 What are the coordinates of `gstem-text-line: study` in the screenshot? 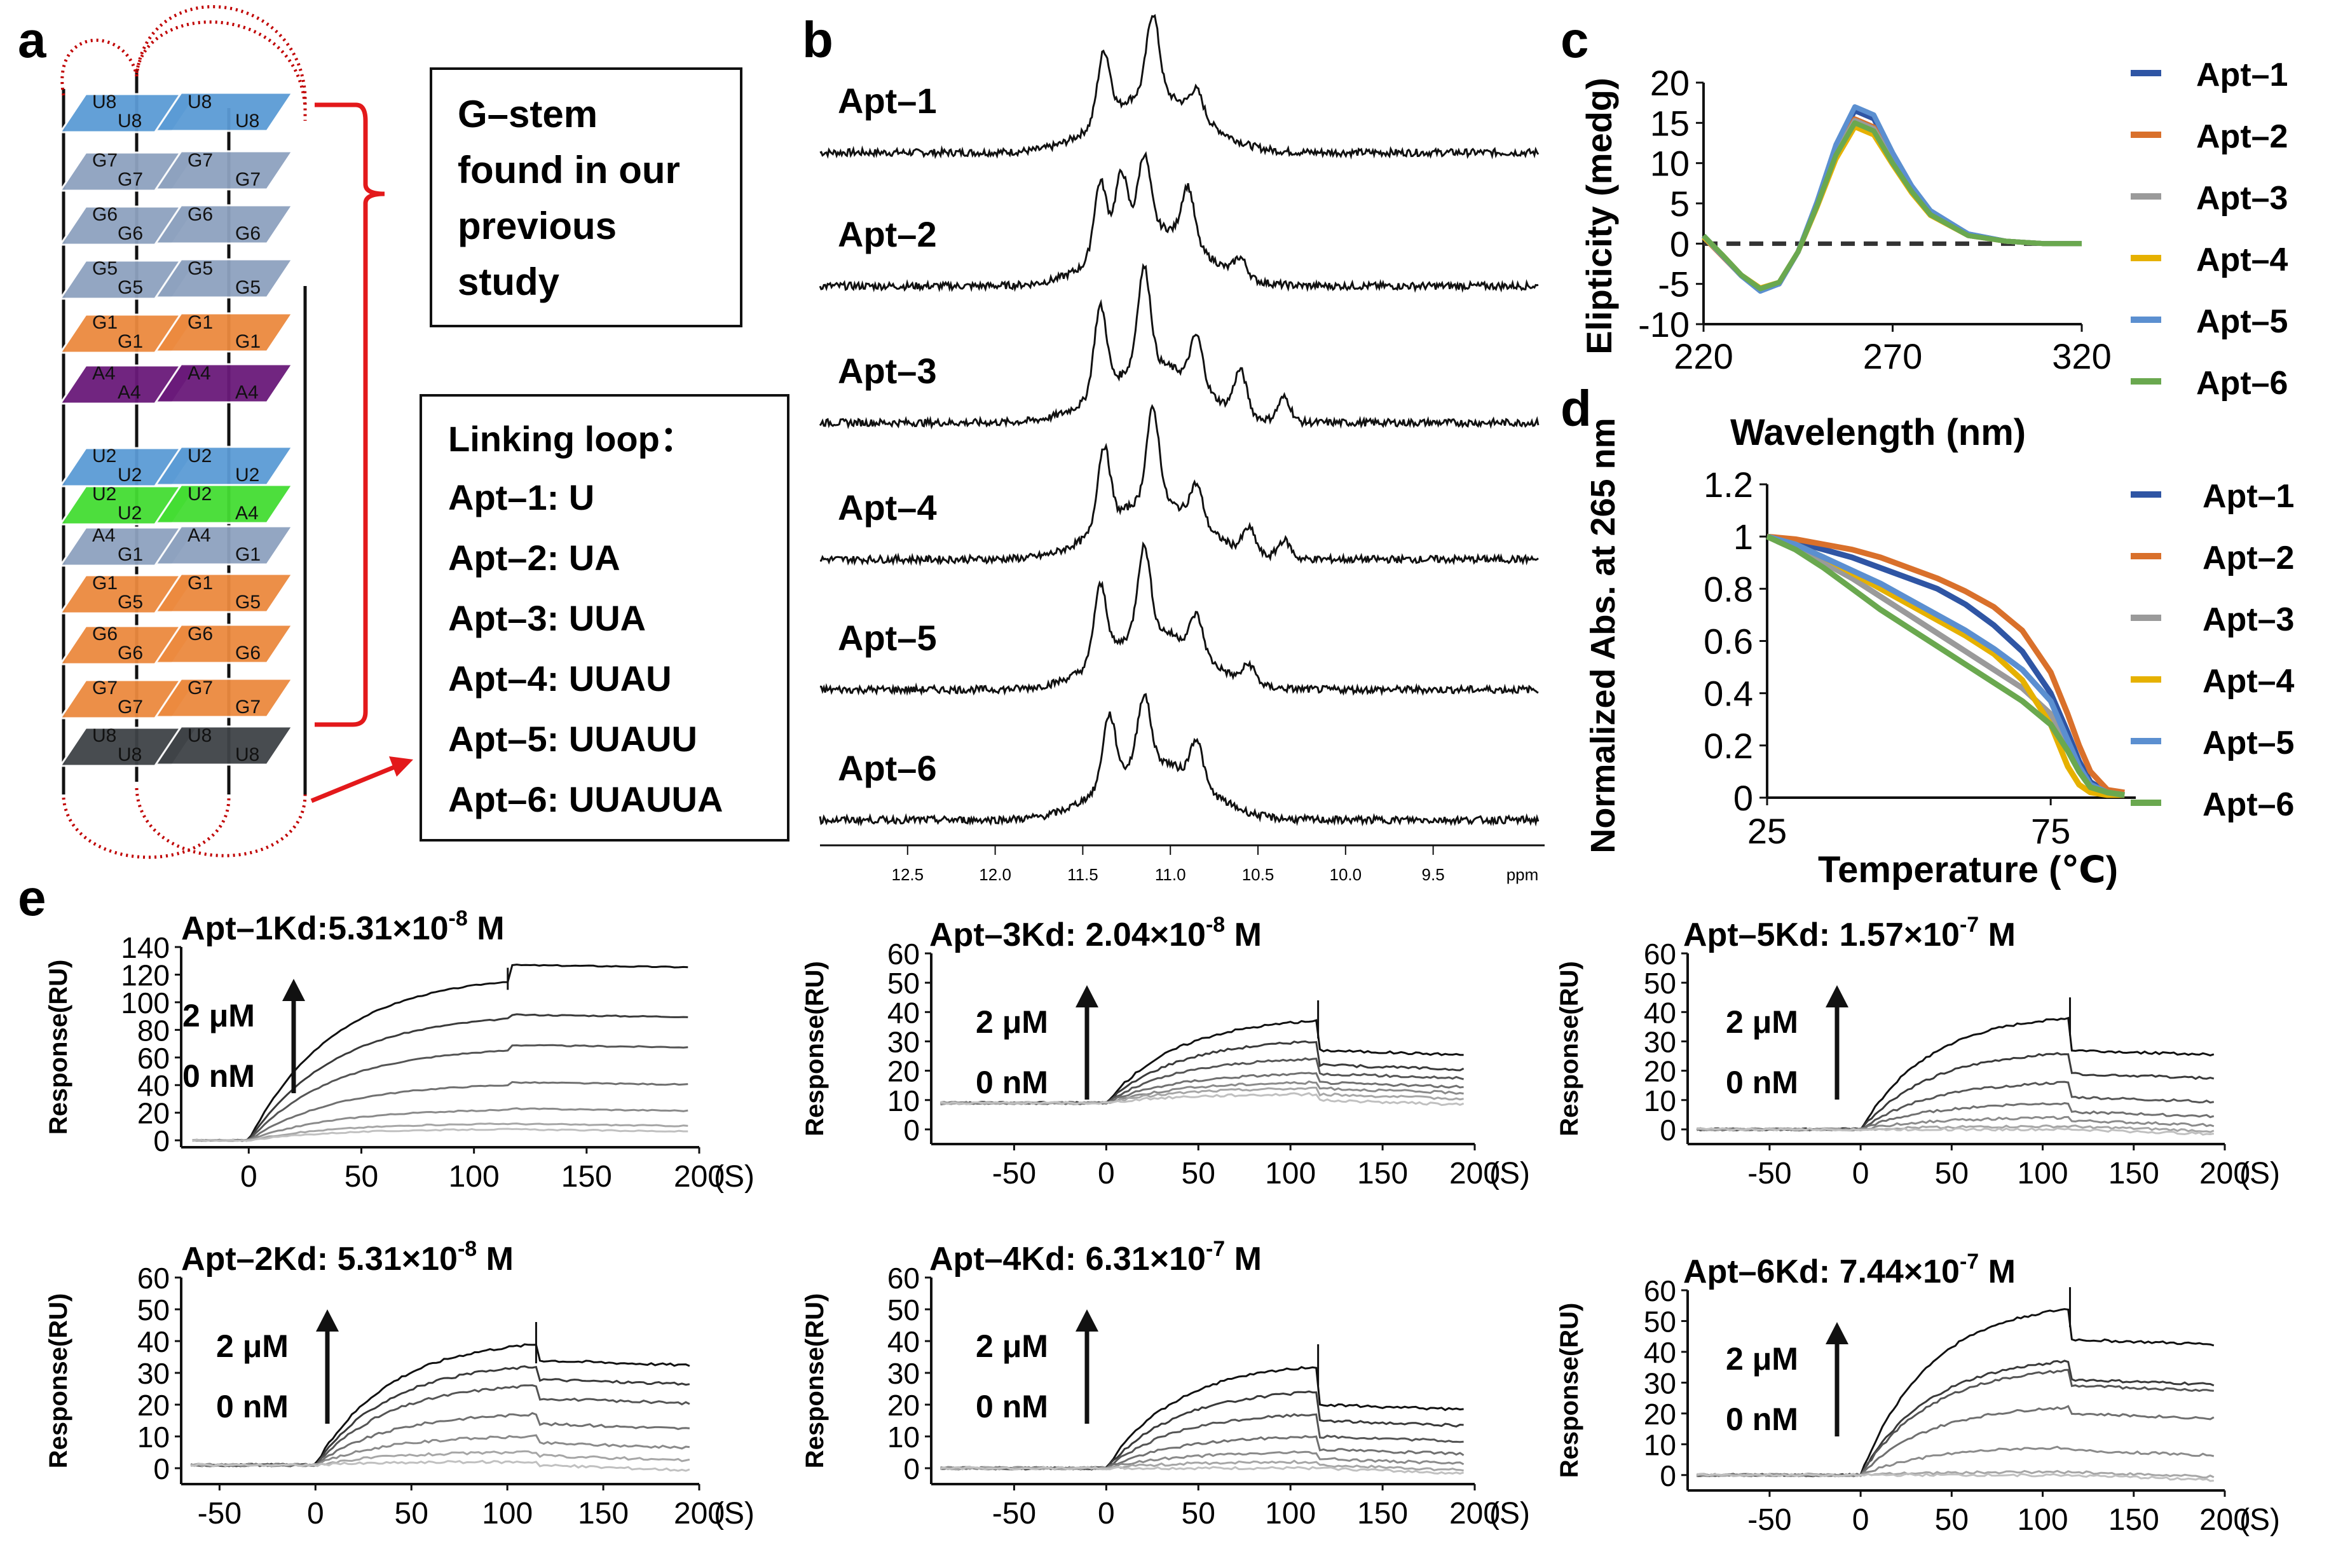 It's located at (509, 282).